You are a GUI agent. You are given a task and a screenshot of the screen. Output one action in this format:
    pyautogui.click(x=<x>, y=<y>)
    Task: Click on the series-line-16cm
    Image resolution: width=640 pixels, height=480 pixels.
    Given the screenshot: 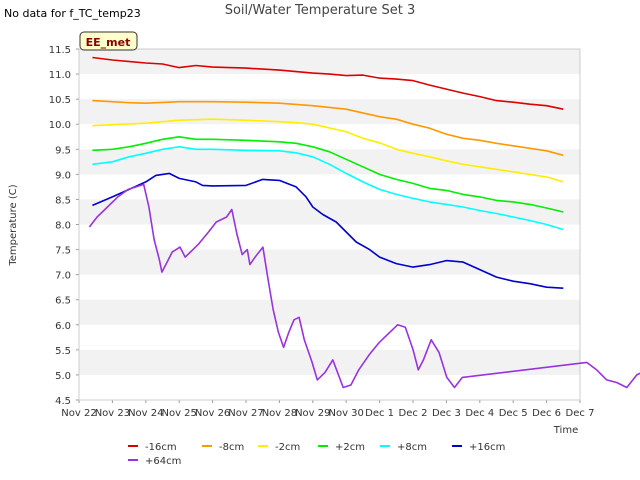 What is the action you would take?
    pyautogui.click(x=328, y=83)
    